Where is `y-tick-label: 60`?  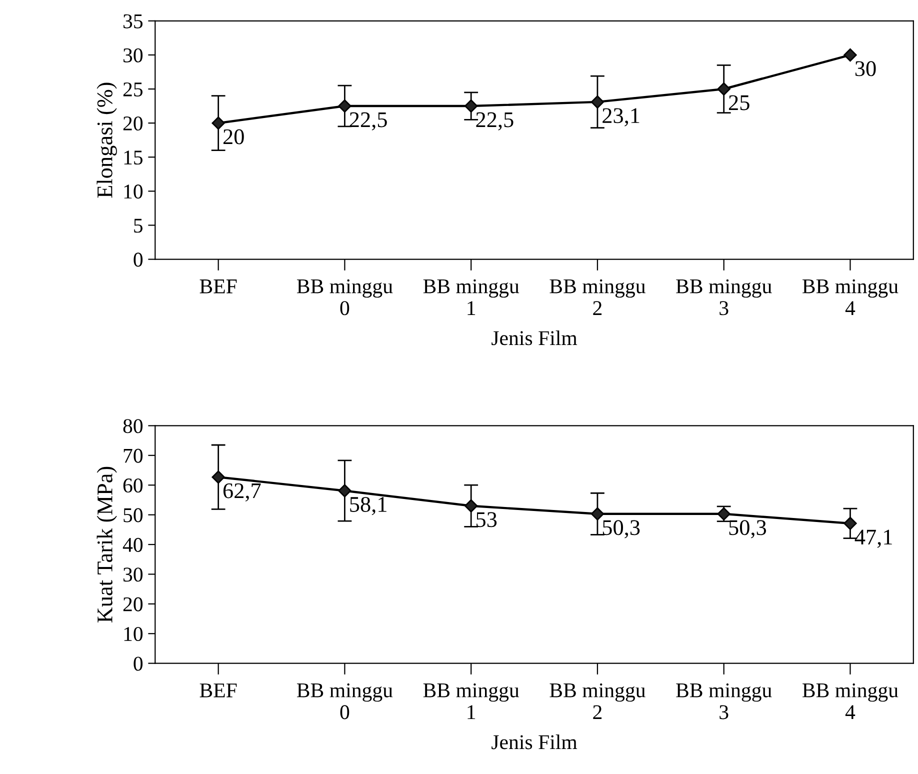 y-tick-label: 60 is located at coordinates (133, 485).